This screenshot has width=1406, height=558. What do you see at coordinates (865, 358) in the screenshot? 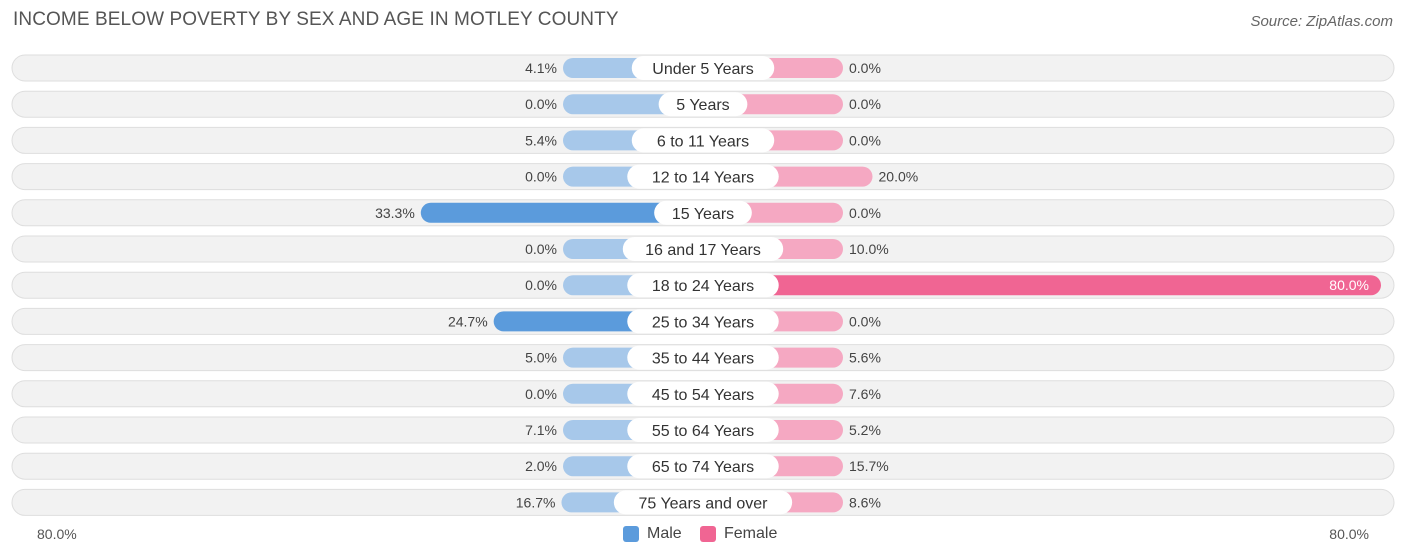
I see `data-label-female: 5.6%` at bounding box center [865, 358].